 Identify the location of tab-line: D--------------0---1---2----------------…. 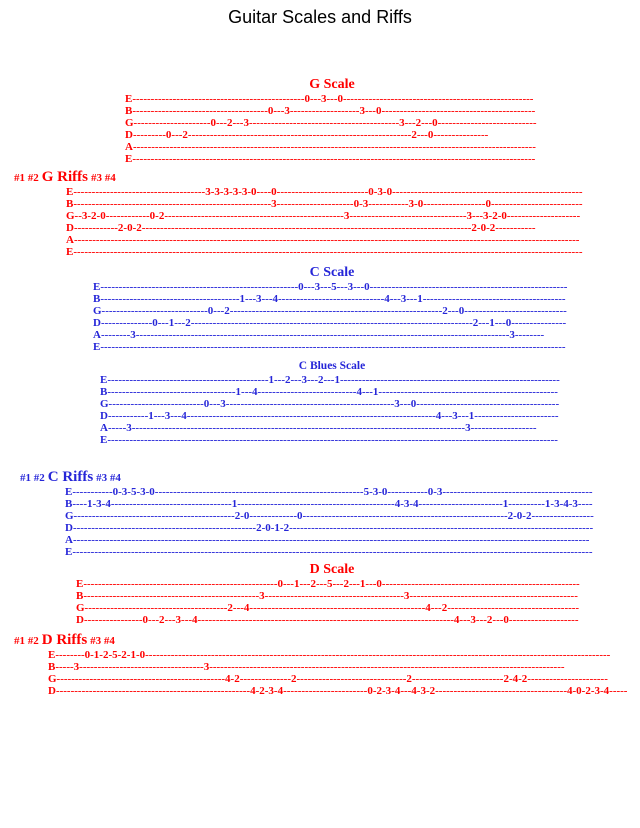
(330, 323).